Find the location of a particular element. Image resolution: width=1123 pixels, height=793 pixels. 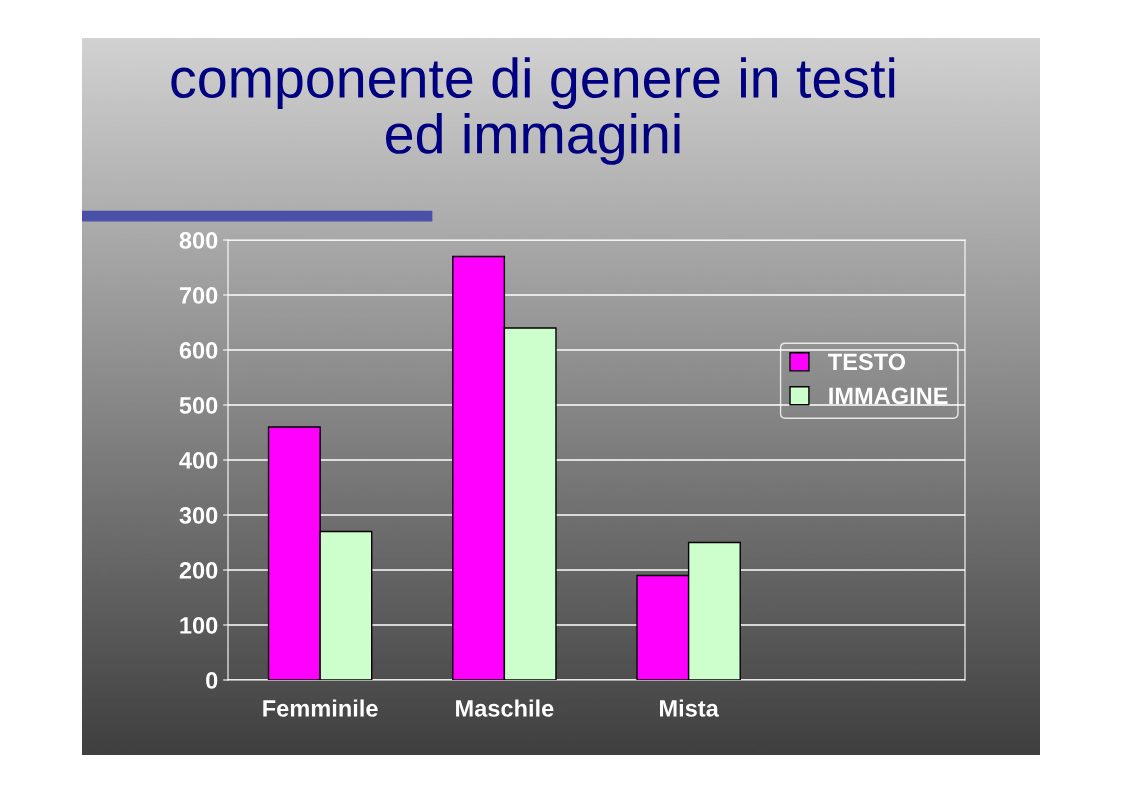

y-tick-label: 800 is located at coordinates (198, 240).